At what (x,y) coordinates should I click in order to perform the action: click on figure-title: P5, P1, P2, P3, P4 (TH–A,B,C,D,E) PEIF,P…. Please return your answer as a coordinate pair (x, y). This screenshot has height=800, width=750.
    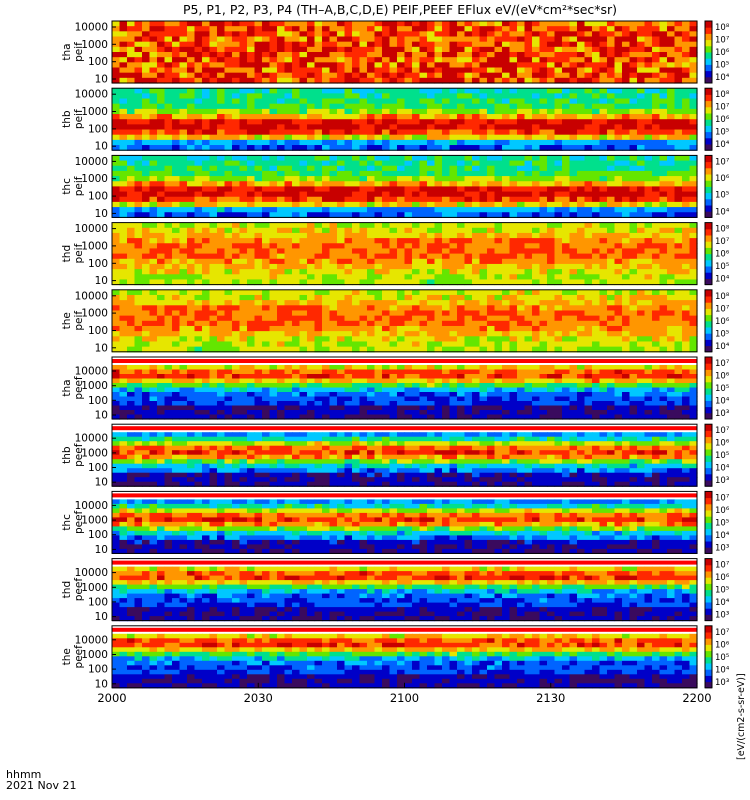
    Looking at the image, I should click on (400, 9).